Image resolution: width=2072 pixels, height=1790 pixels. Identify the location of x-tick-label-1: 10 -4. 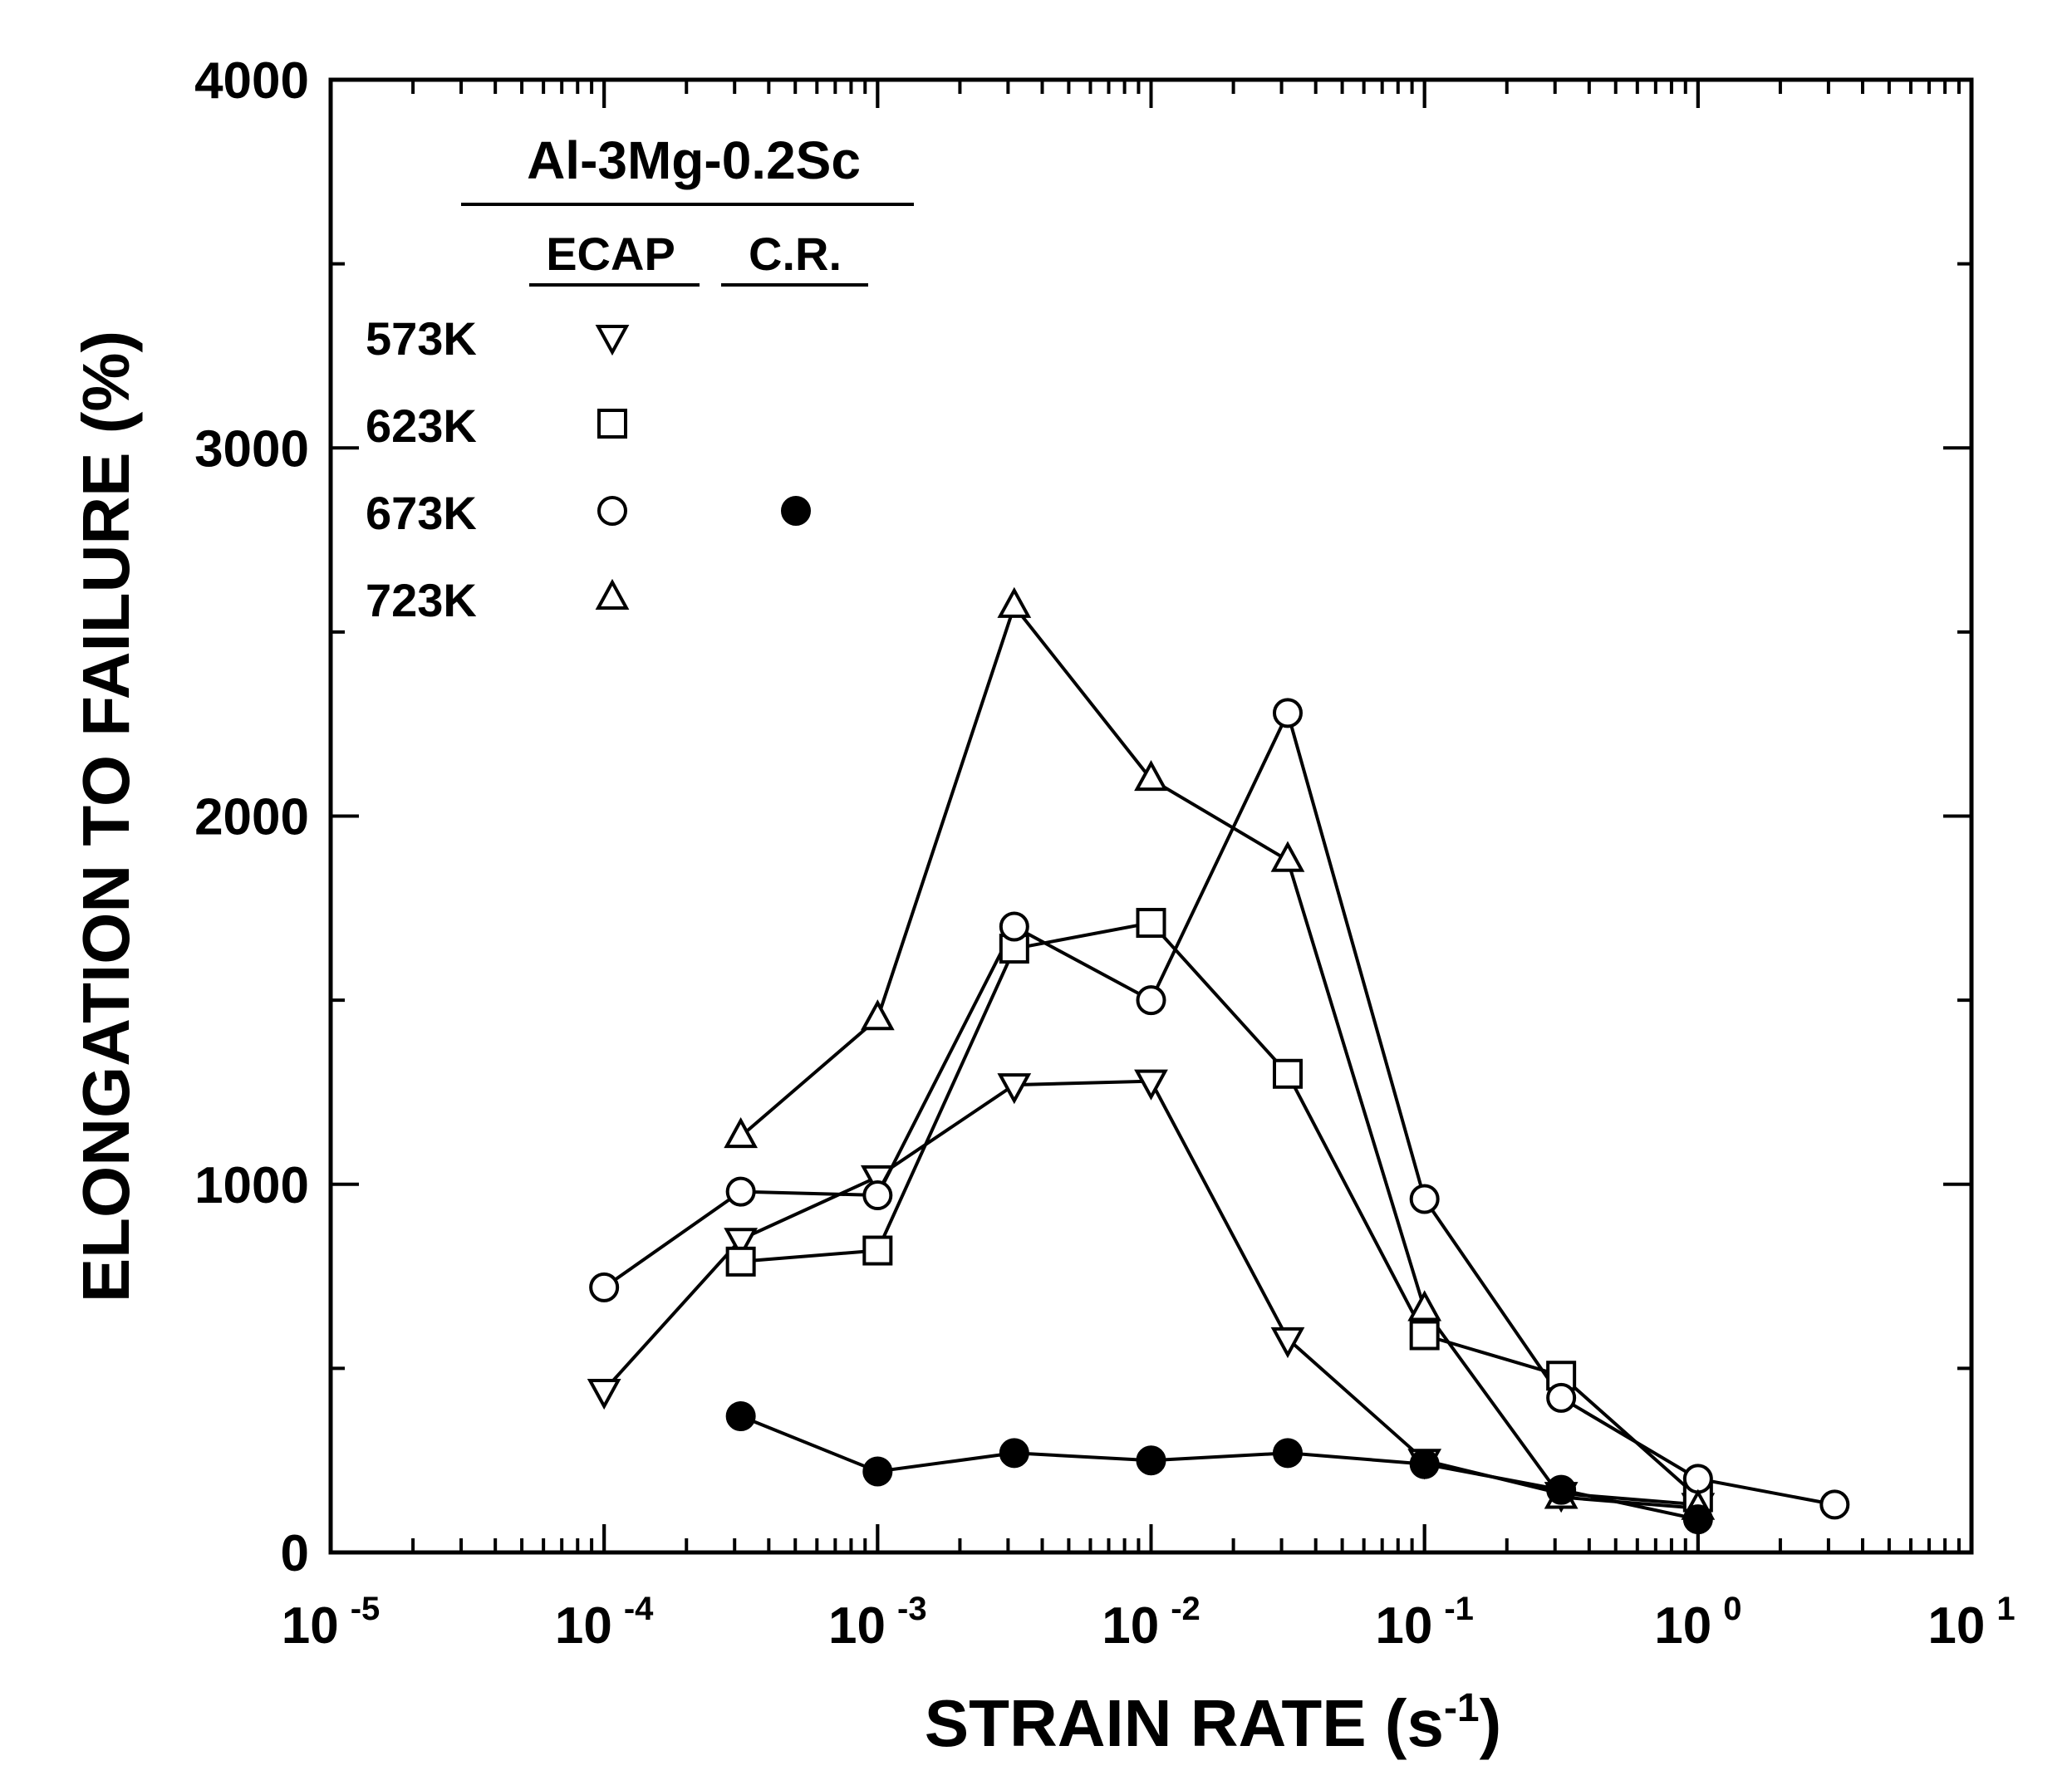
(605, 1623).